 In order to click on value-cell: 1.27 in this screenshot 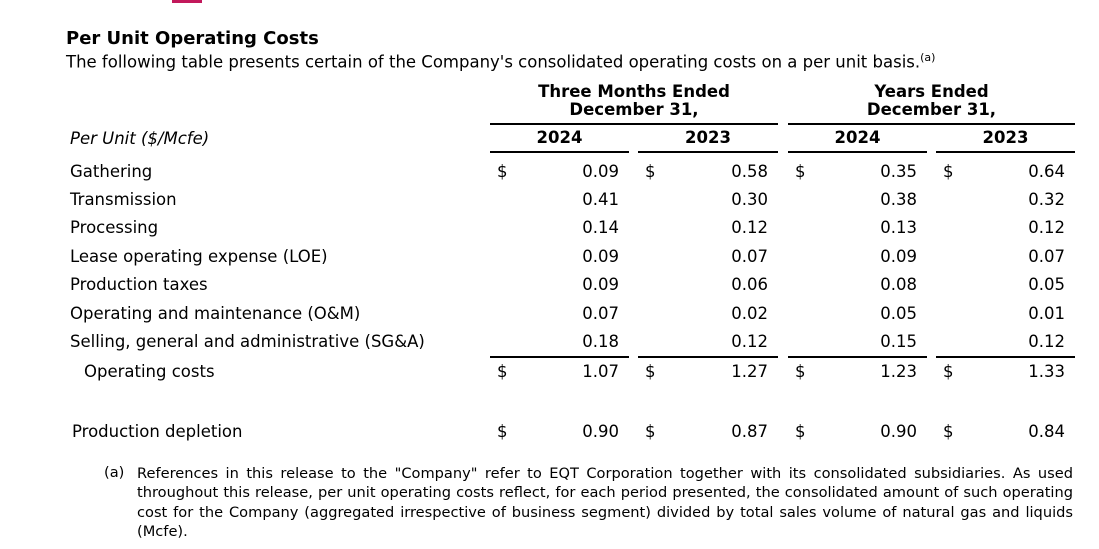, I will do `click(749, 371)`.